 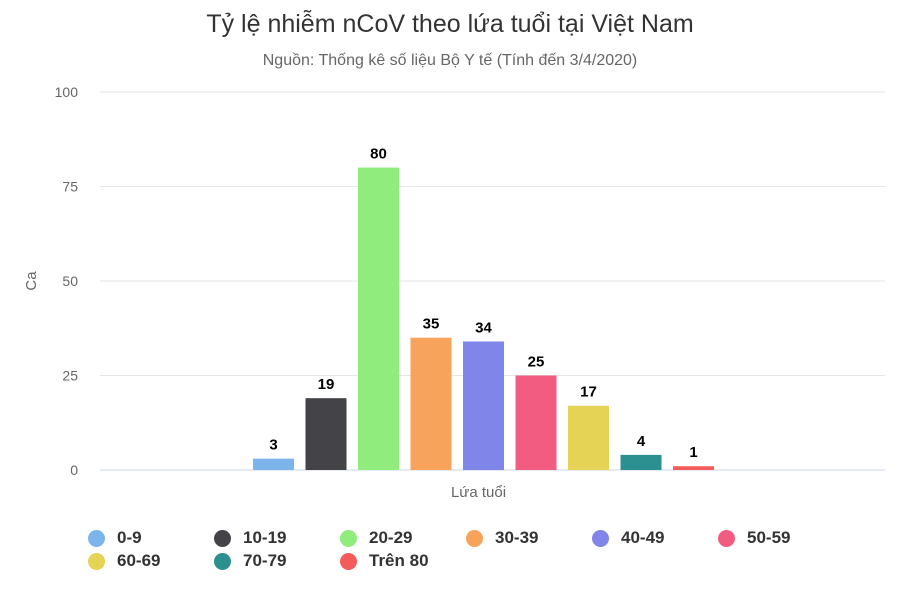 I want to click on data-label: 80, so click(x=378, y=154).